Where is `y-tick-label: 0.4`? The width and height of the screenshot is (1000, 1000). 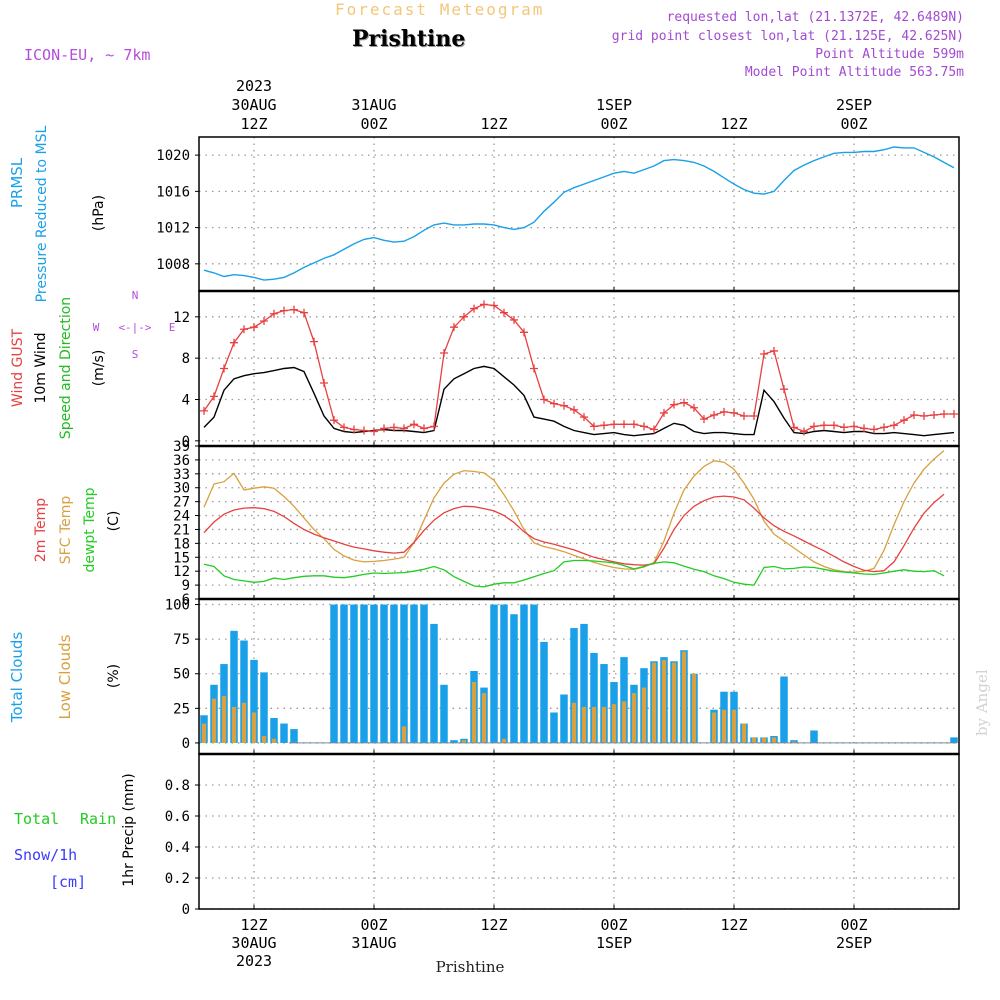
y-tick-label: 0.4 is located at coordinates (177, 848).